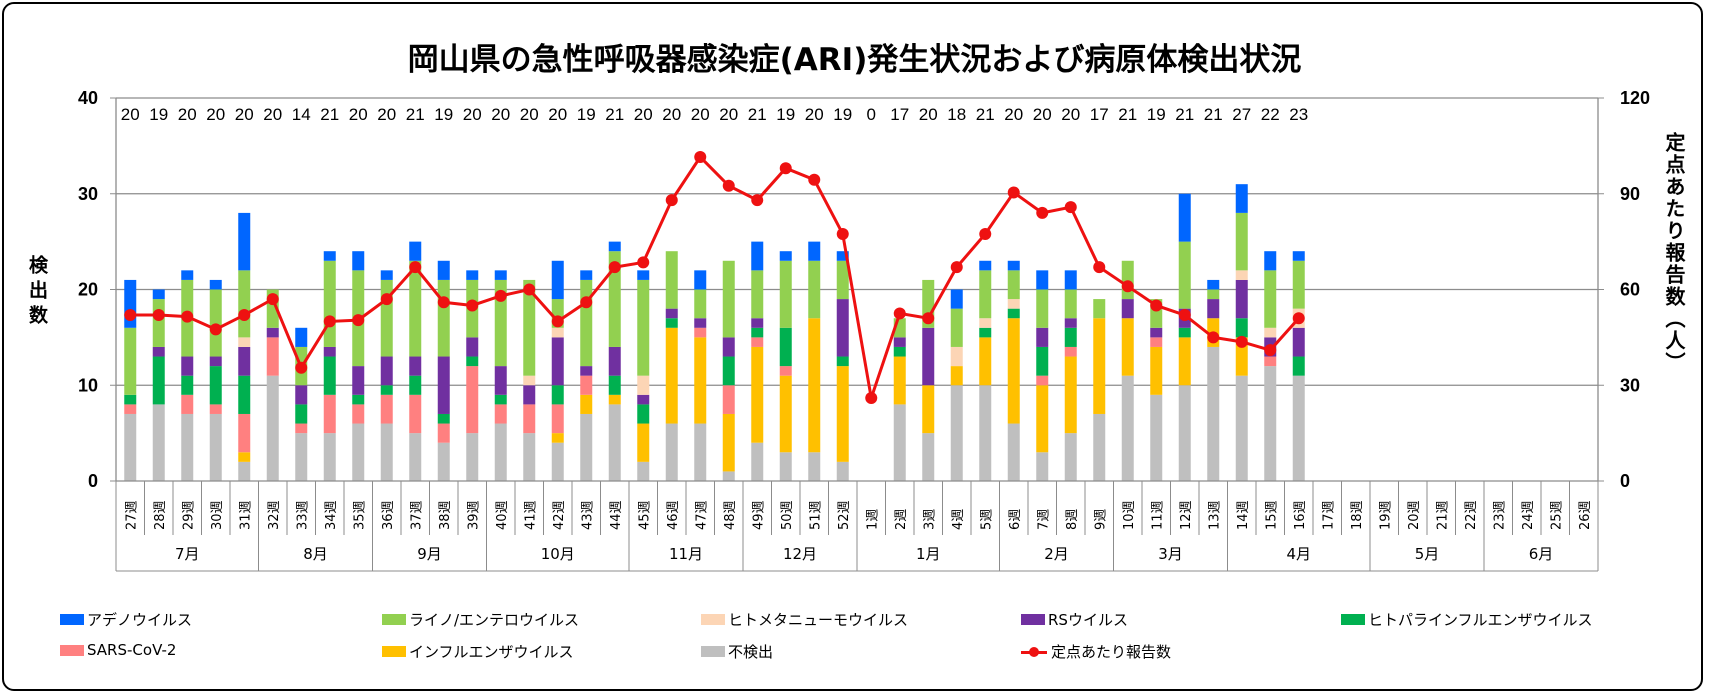 This screenshot has width=1709, height=697. I want to click on week-label: 47週, so click(701, 515).